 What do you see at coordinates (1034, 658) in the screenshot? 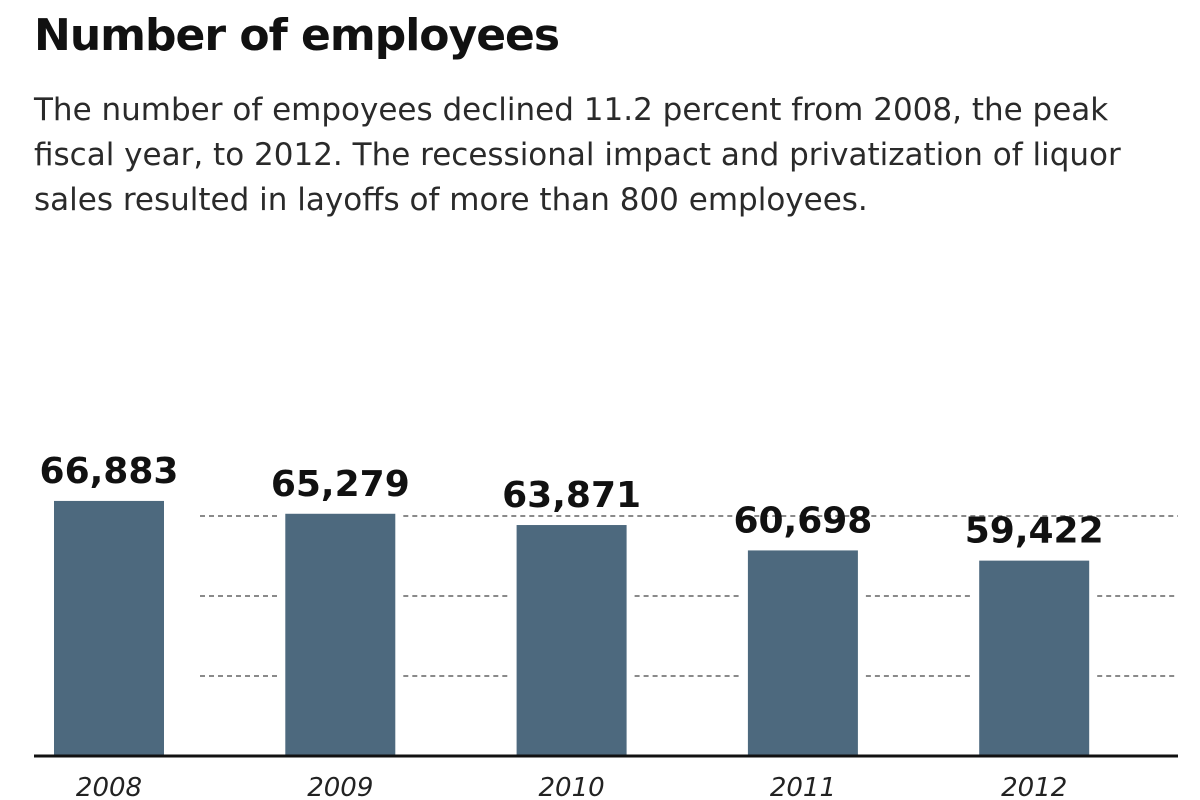
I see `bar-2012` at bounding box center [1034, 658].